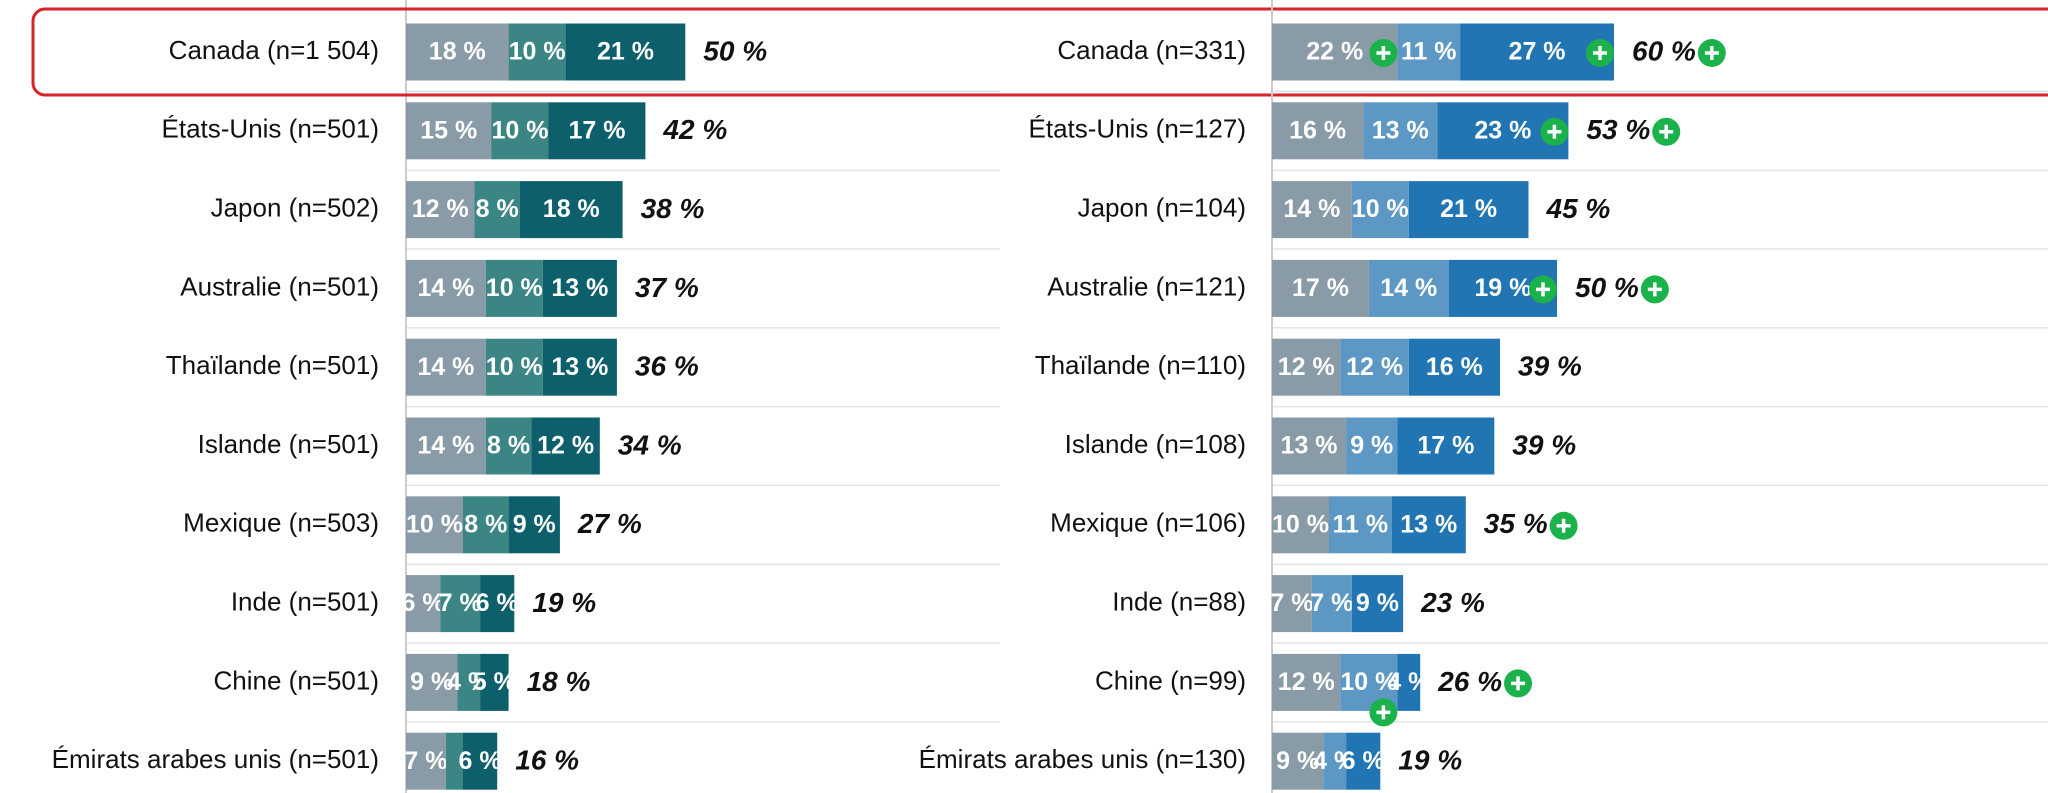 Image resolution: width=2048 pixels, height=793 pixels. Describe the element at coordinates (1151, 50) in the screenshot. I see `category-label: Canada (n=331)` at that location.